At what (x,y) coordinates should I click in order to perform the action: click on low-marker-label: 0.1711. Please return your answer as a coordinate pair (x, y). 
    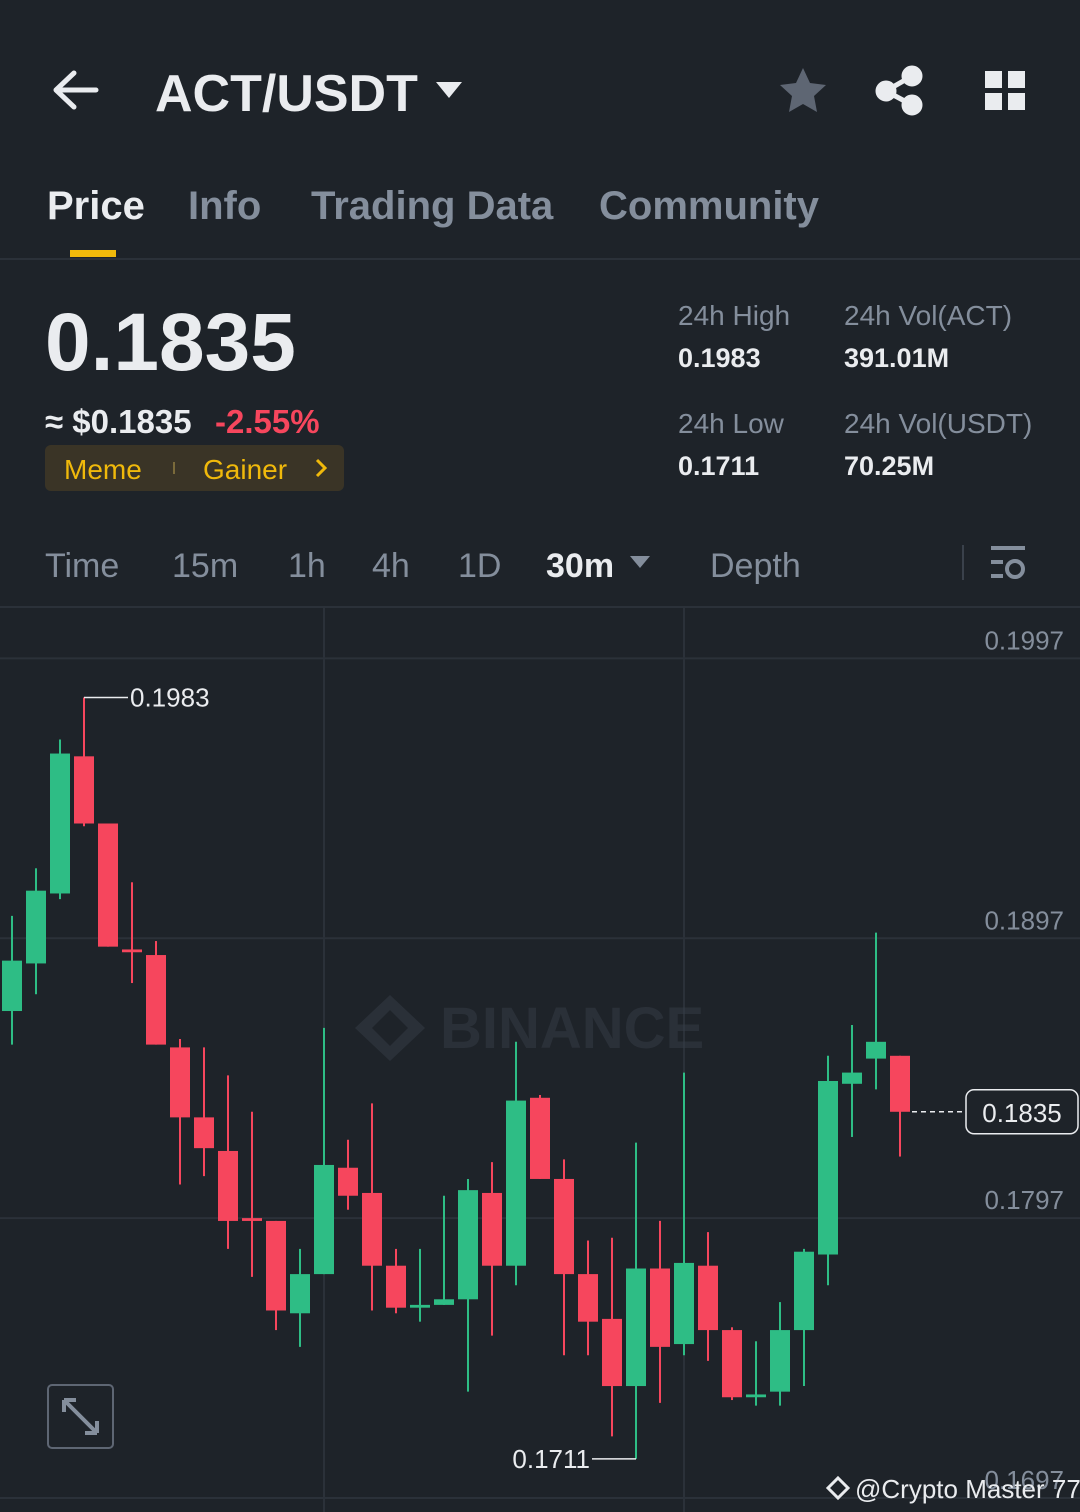
    Looking at the image, I should click on (551, 1459).